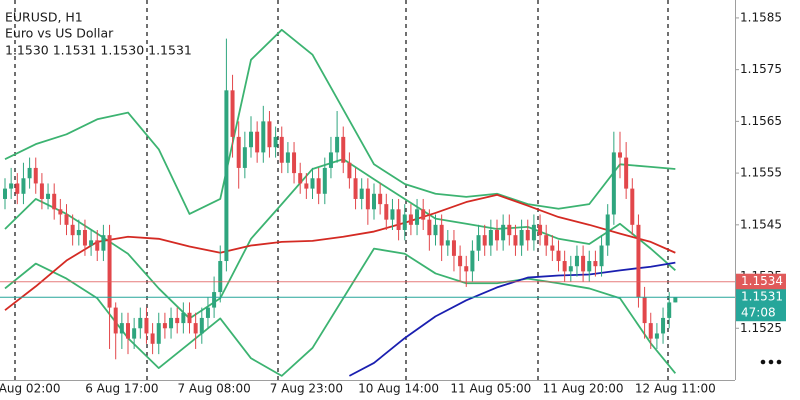  I want to click on y-tick-label: 1.1525, so click(761, 328).